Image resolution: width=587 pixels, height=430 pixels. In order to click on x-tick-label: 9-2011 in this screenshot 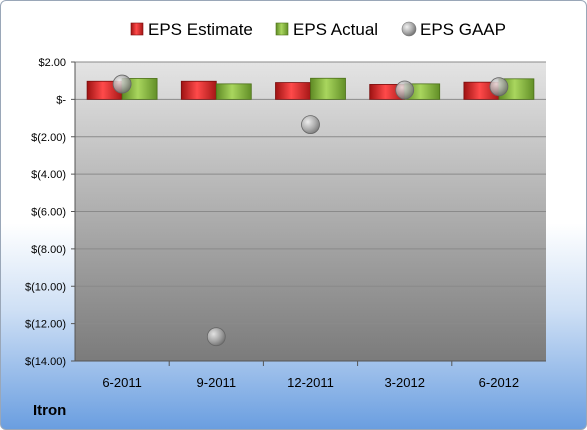, I will do `click(217, 382)`.